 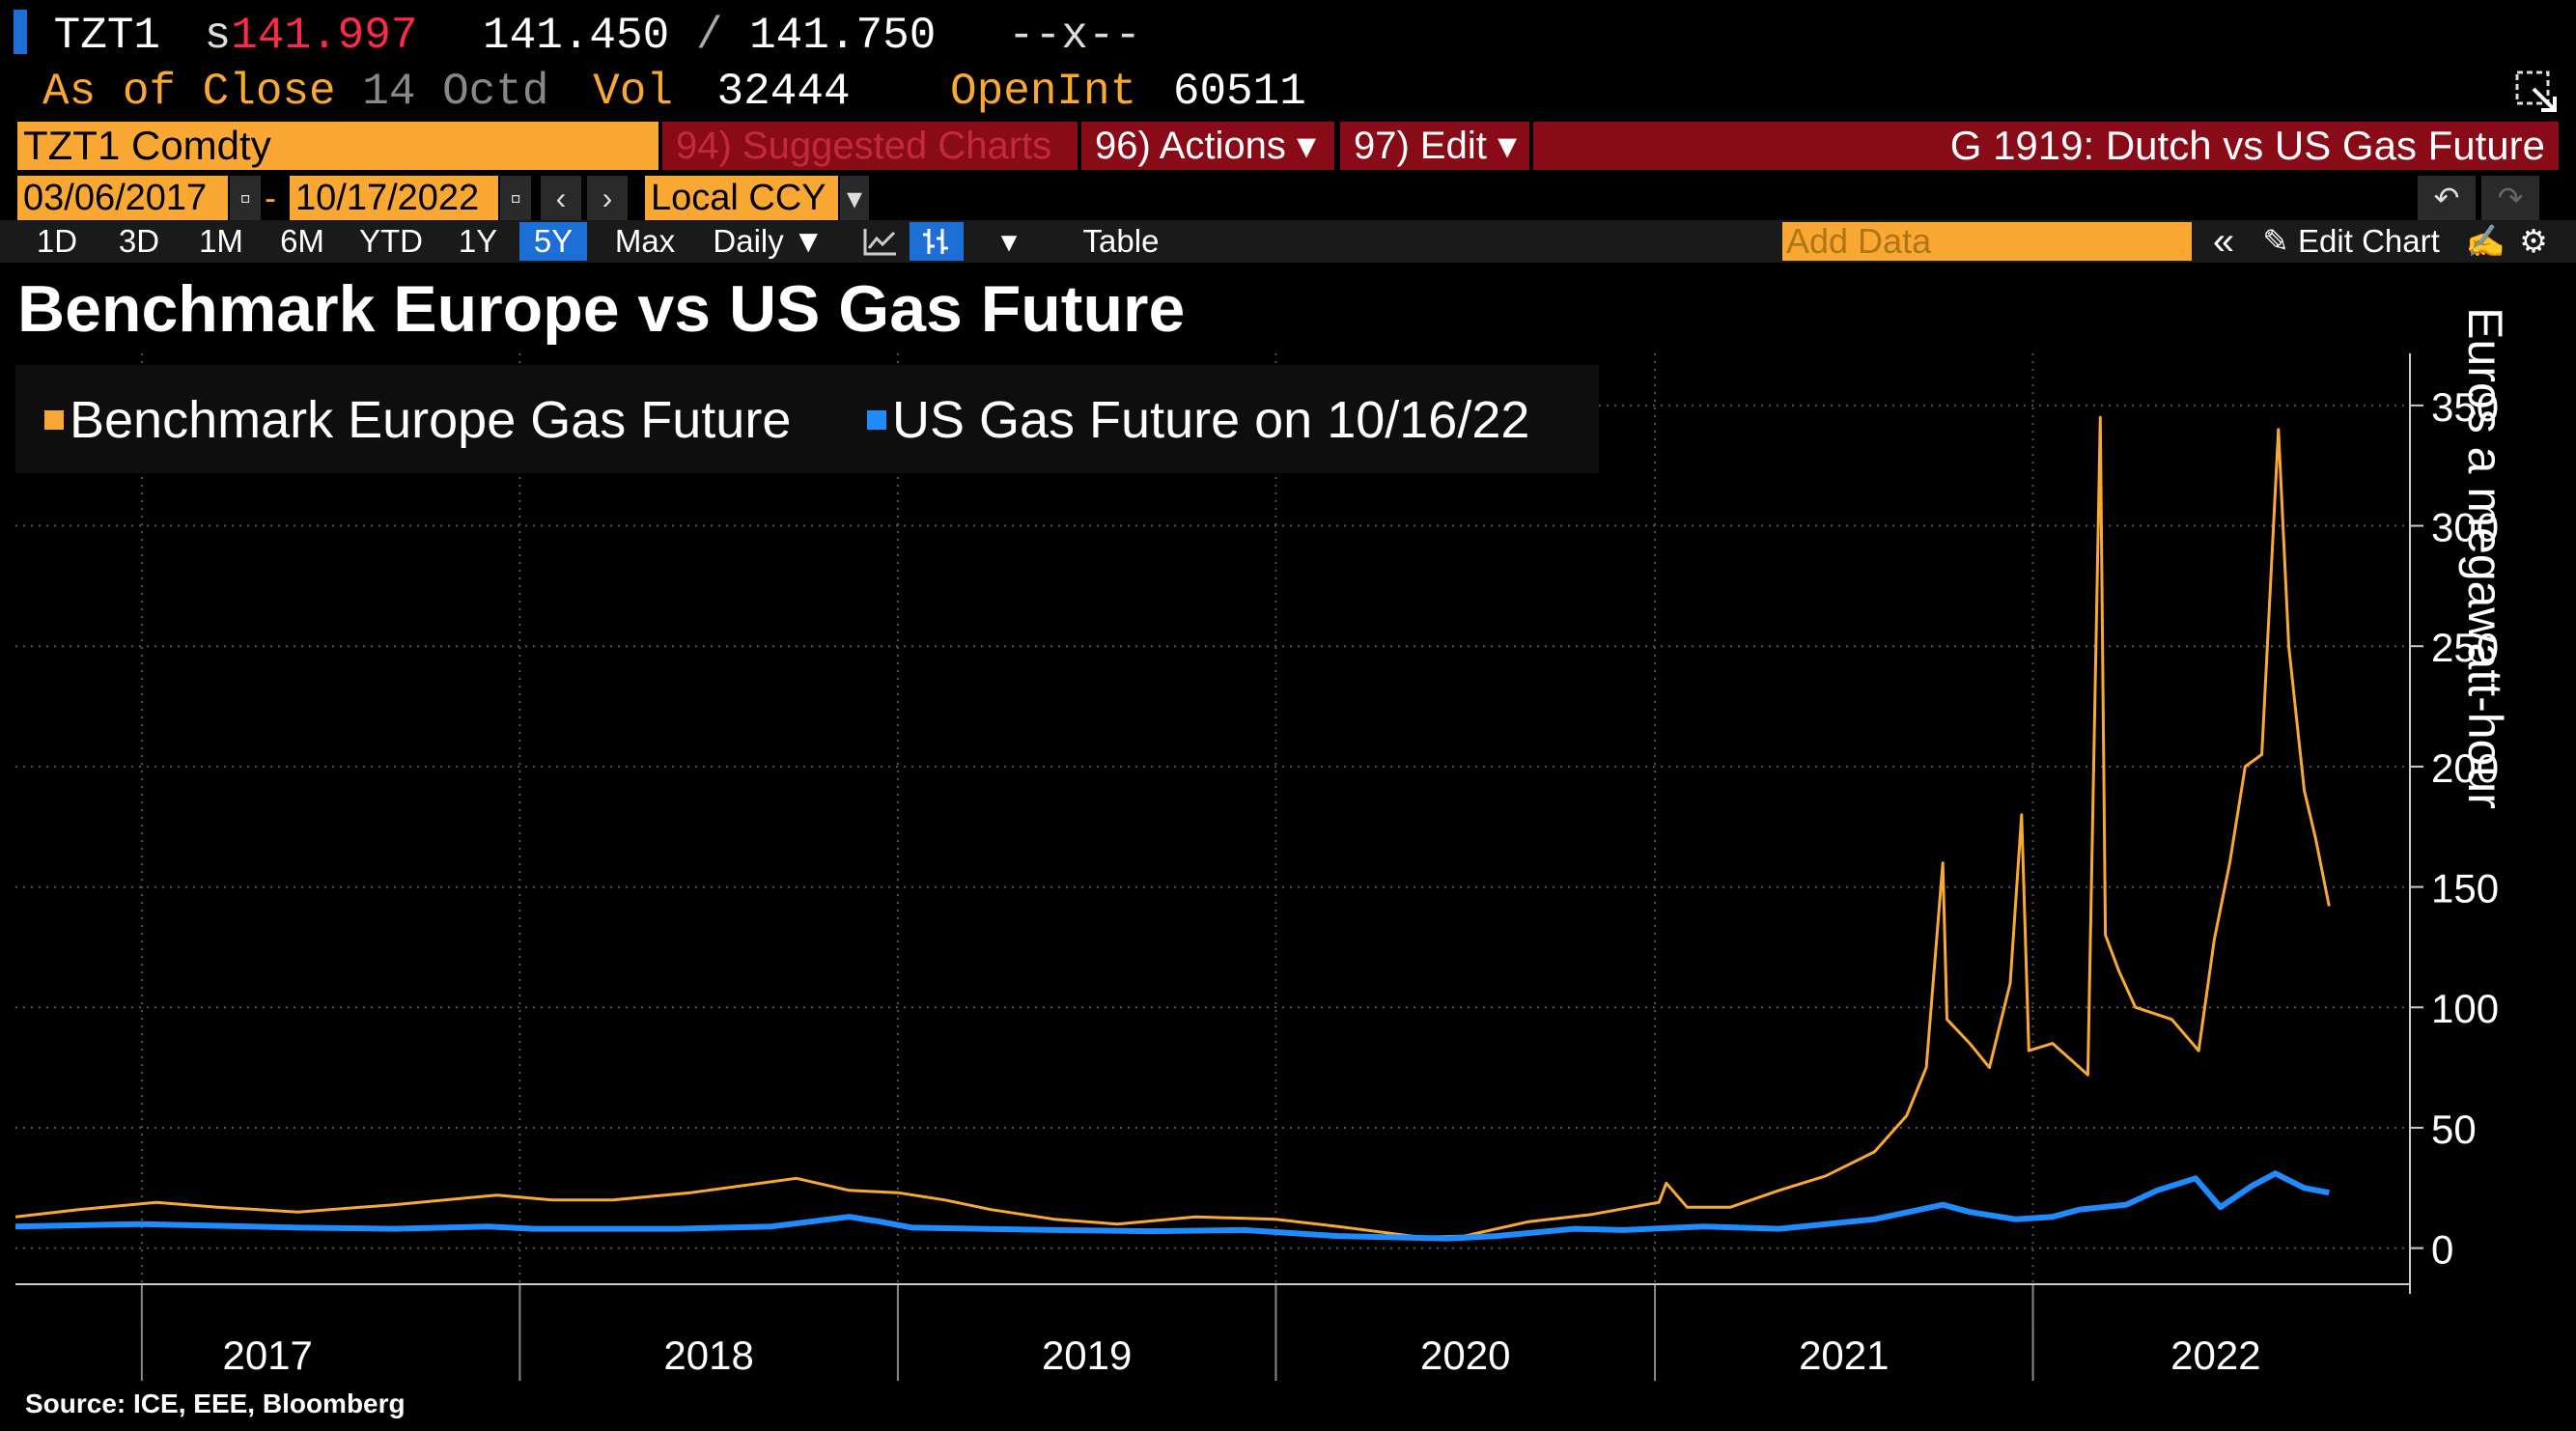 I want to click on gear-icon: ⚙, so click(x=2534, y=241).